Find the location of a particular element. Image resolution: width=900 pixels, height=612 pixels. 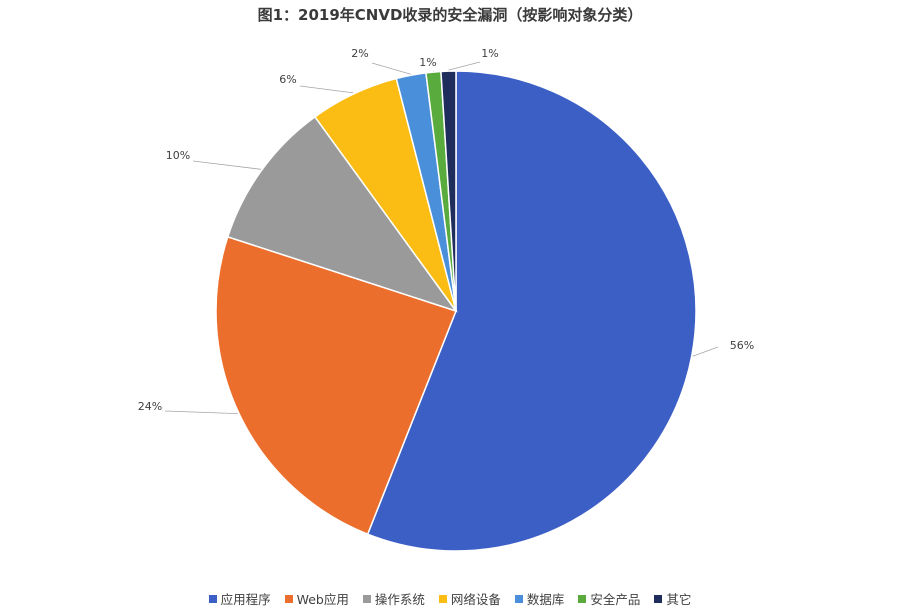

legend-label: 应用程序 is located at coordinates (245, 599).